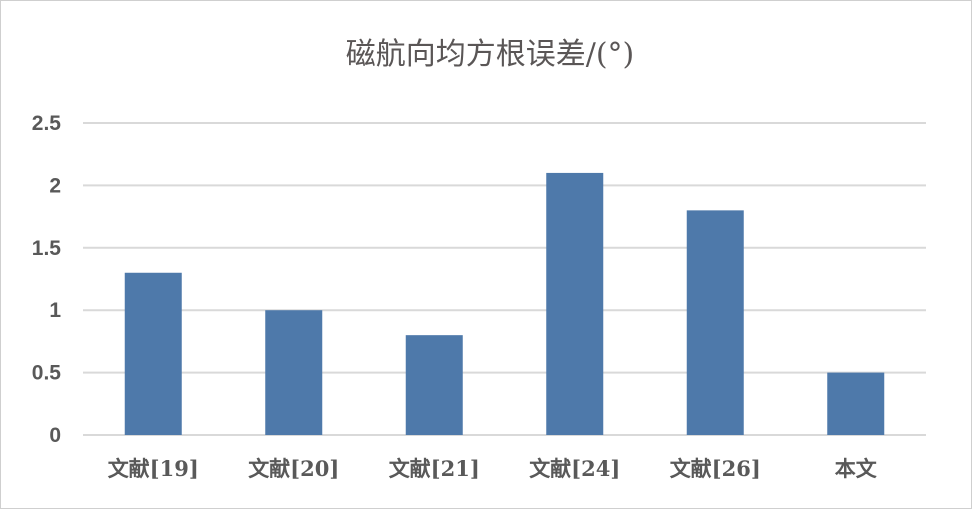 The height and width of the screenshot is (509, 972). What do you see at coordinates (55, 185) in the screenshot?
I see `y-tick-label: 2` at bounding box center [55, 185].